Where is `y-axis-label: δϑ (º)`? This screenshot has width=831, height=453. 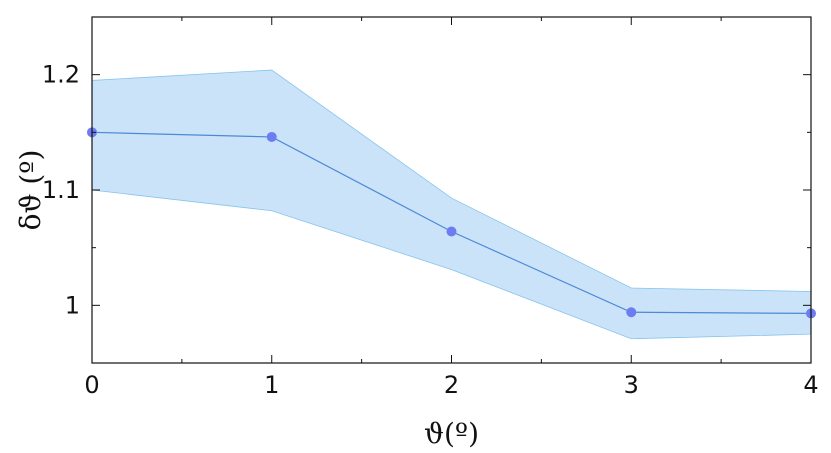 y-axis-label: δϑ (º) is located at coordinates (30, 190).